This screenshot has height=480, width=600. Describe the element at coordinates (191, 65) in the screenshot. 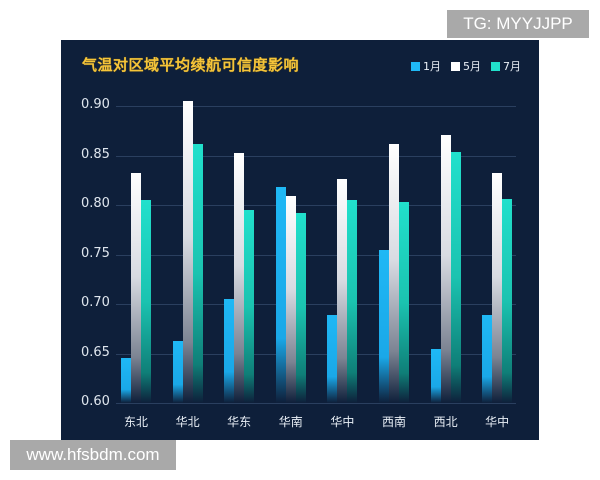

I see `chart-title: 气温对区域平均续航可信度影响` at that location.